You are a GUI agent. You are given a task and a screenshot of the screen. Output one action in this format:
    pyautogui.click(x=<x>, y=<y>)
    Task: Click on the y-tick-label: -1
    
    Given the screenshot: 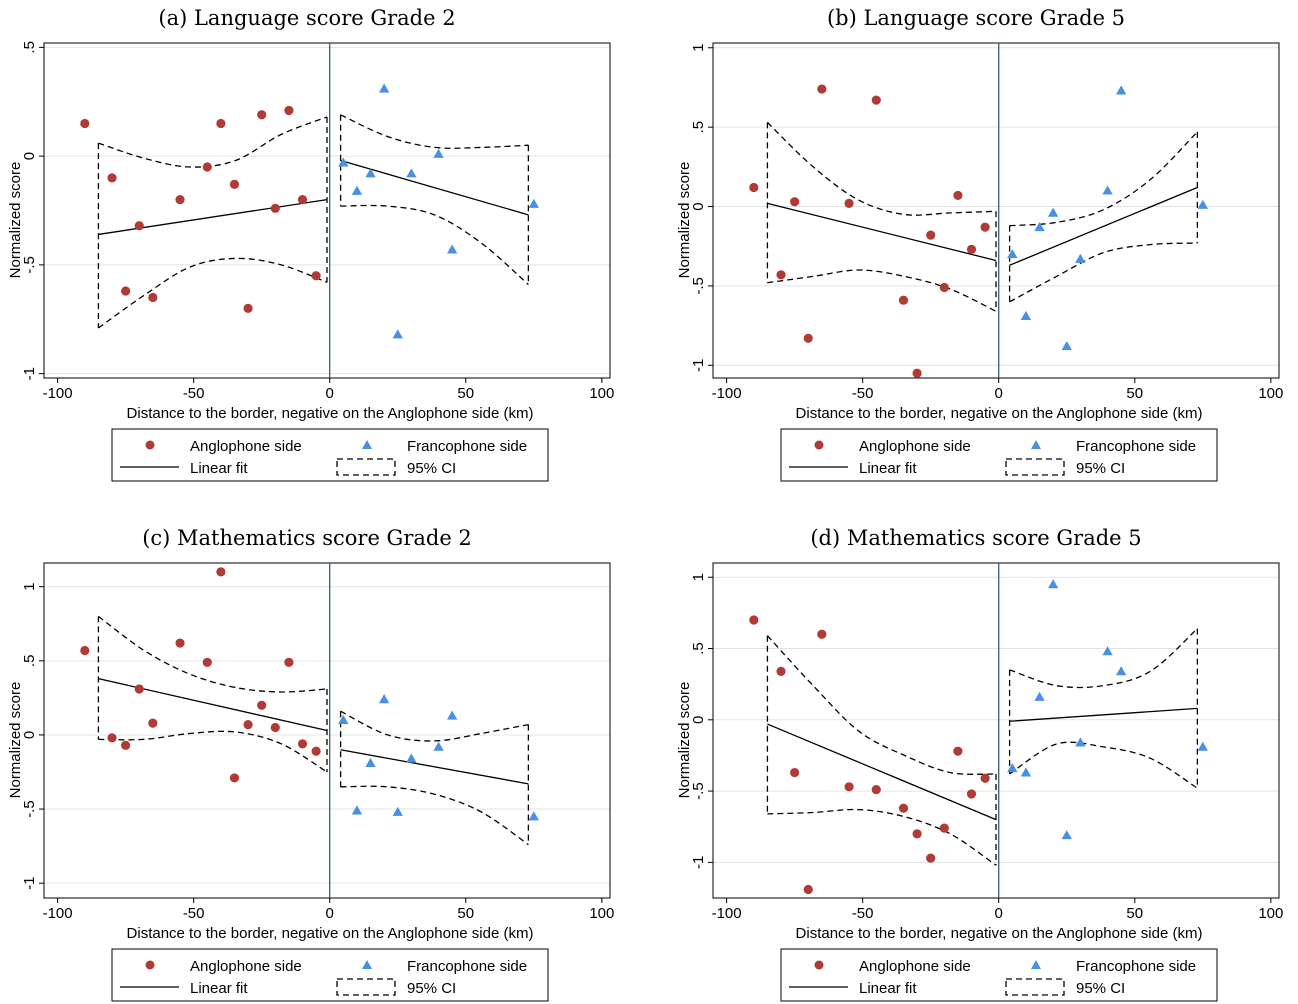 What is the action you would take?
    pyautogui.click(x=29, y=373)
    